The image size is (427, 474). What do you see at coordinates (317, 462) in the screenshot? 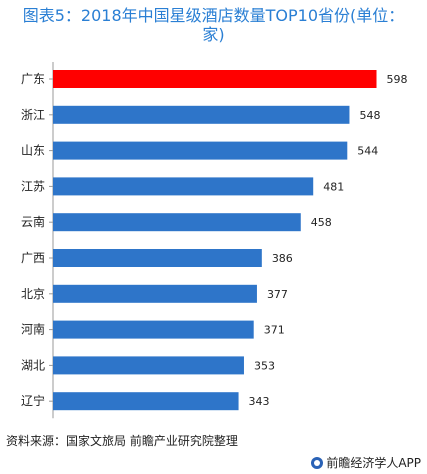
I see `brand-logo-icon` at bounding box center [317, 462].